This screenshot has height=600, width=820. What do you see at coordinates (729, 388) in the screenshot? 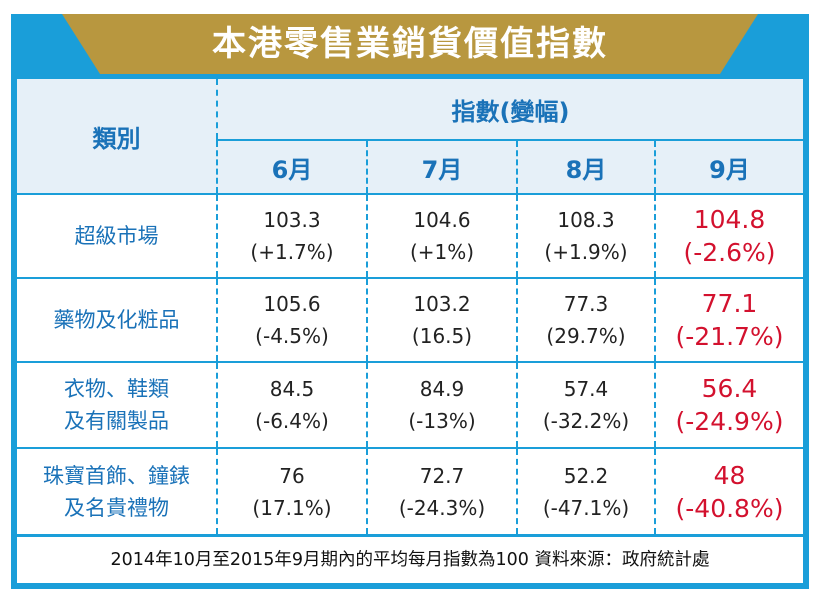
I see `index-value-highlight: 56.4` at bounding box center [729, 388].